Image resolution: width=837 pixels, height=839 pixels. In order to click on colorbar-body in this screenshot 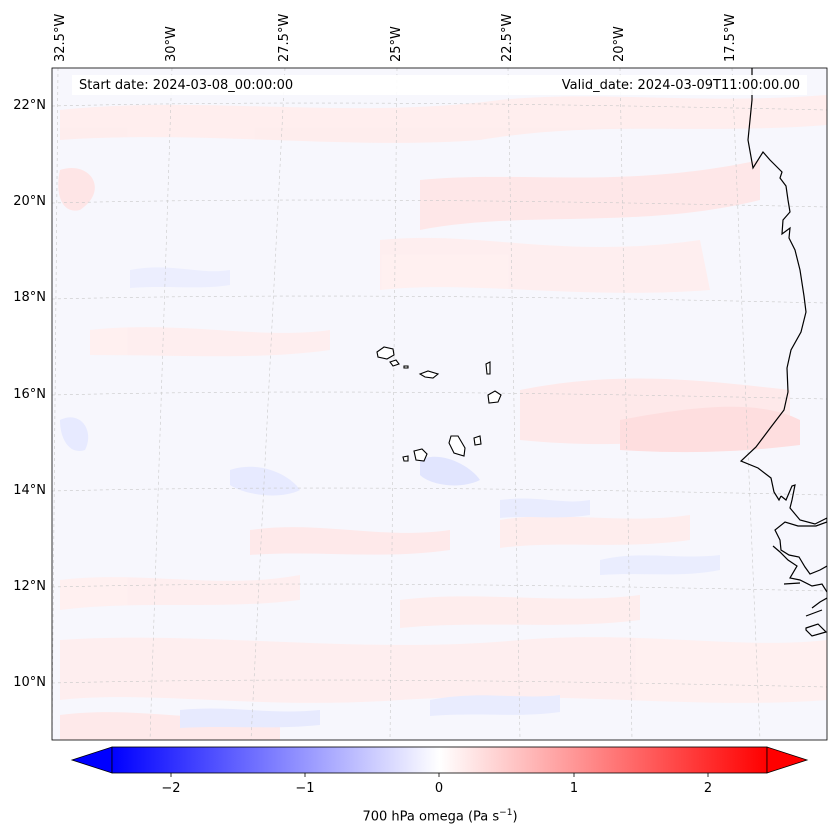, I will do `click(439, 760)`.